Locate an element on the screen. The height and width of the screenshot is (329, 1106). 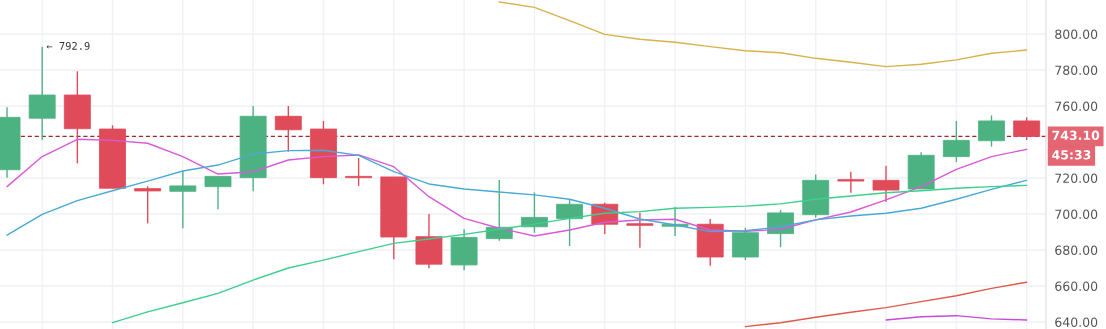
annotation: ← 792.9 is located at coordinates (68, 45).